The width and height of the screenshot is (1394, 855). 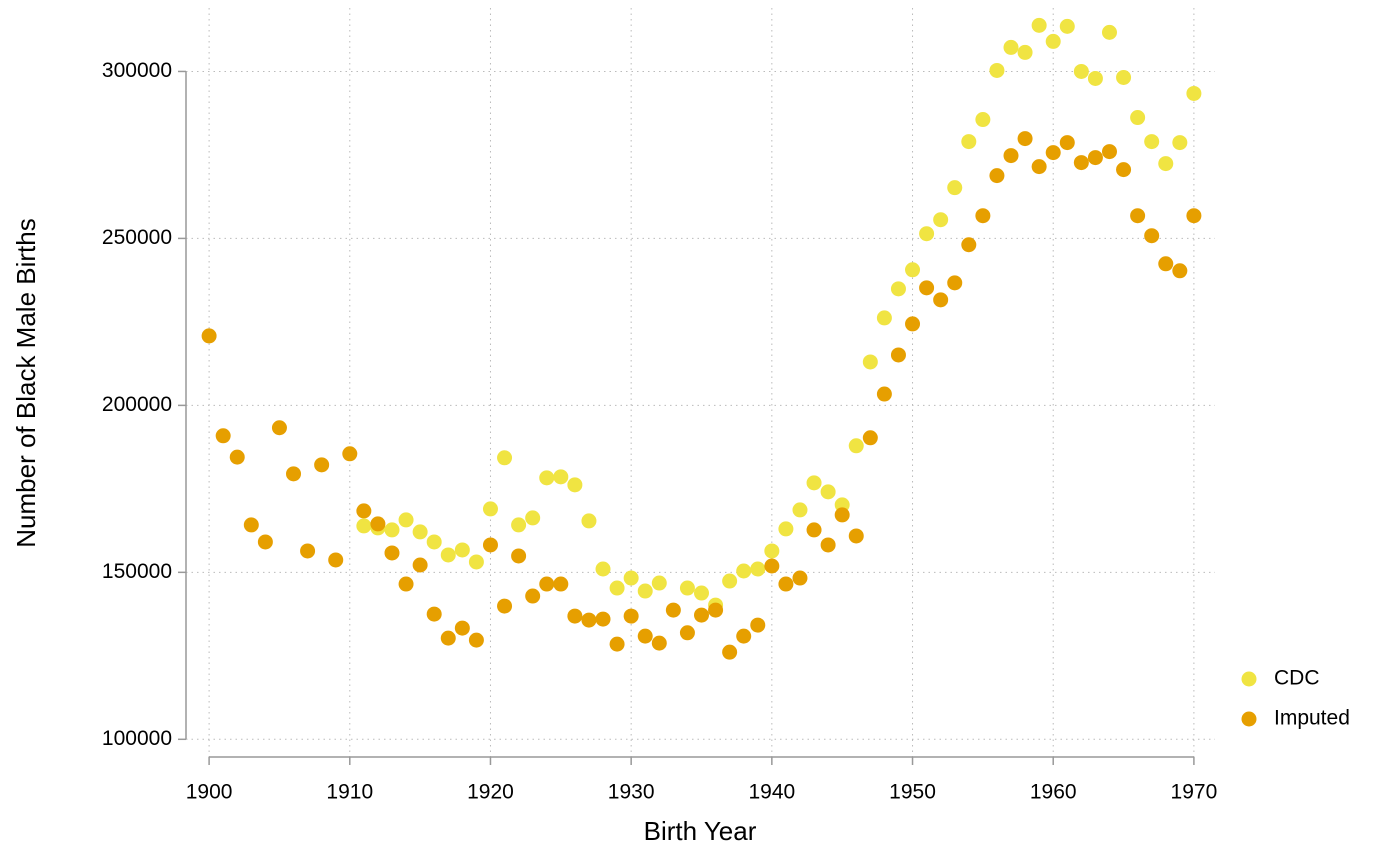 What do you see at coordinates (137, 70) in the screenshot?
I see `y-tick-label: 300000` at bounding box center [137, 70].